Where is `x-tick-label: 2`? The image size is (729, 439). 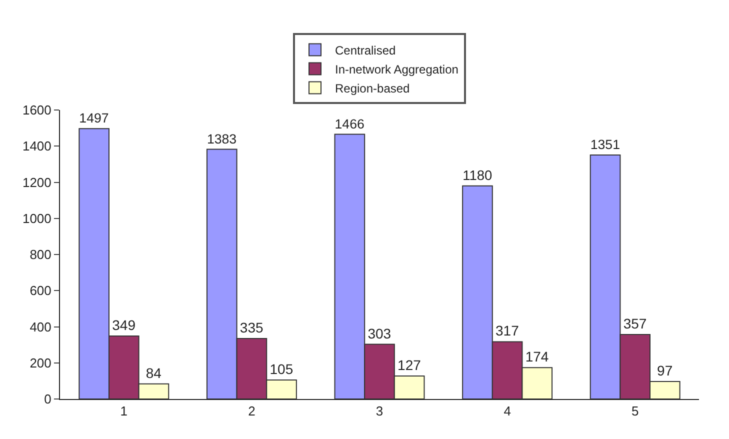
x-tick-label: 2 is located at coordinates (252, 411).